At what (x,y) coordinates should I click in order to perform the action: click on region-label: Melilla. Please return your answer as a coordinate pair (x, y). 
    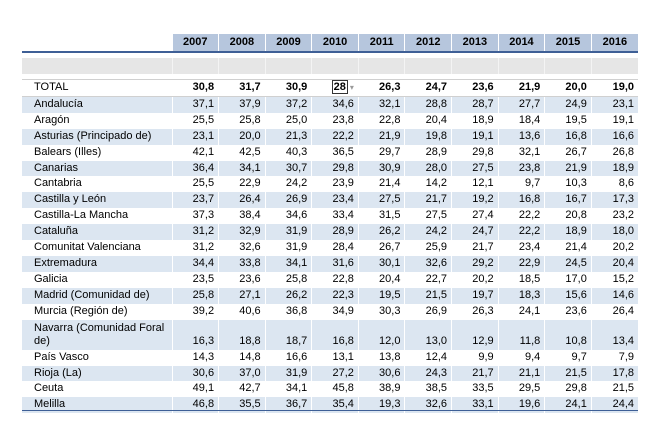
    Looking at the image, I should click on (97, 405).